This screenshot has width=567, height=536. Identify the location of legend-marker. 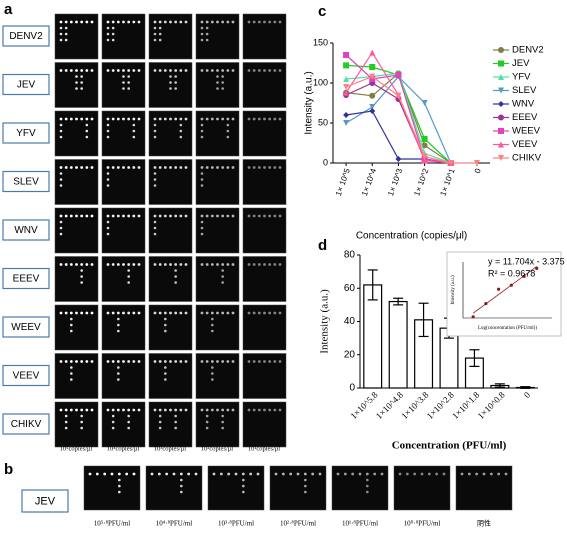
(501, 144).